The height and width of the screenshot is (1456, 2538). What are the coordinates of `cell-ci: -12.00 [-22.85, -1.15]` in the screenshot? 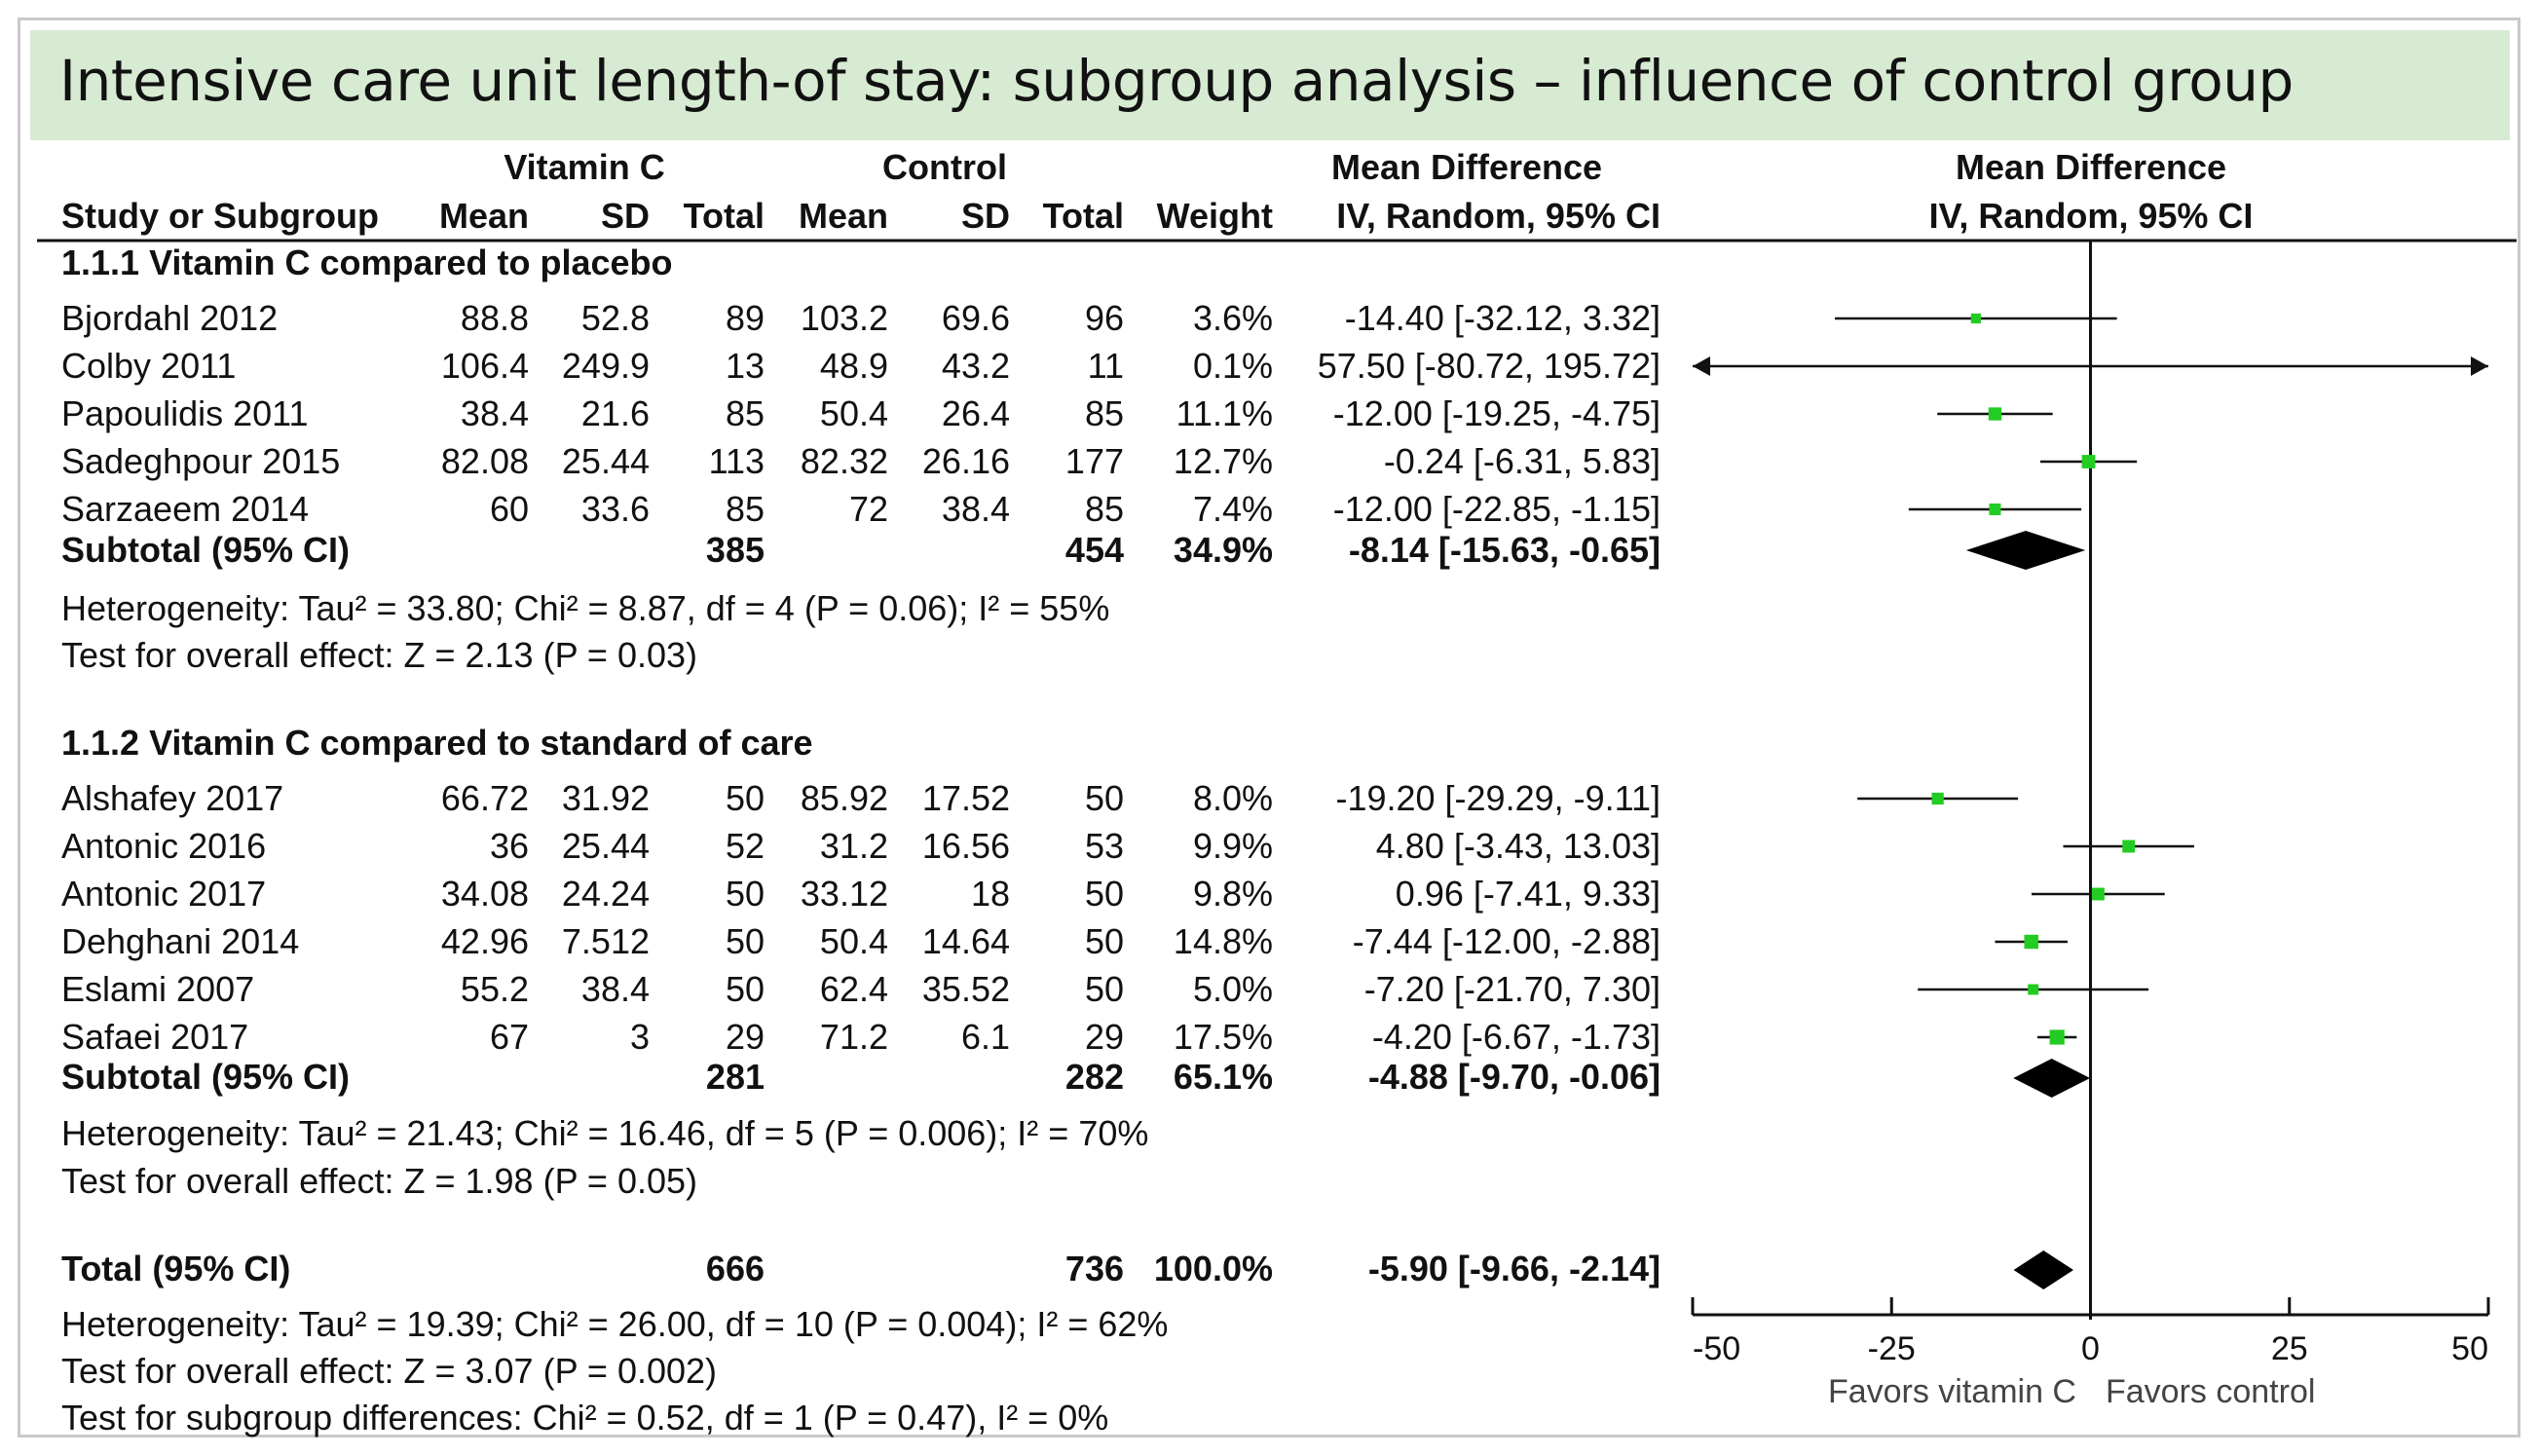 It's located at (1497, 509).